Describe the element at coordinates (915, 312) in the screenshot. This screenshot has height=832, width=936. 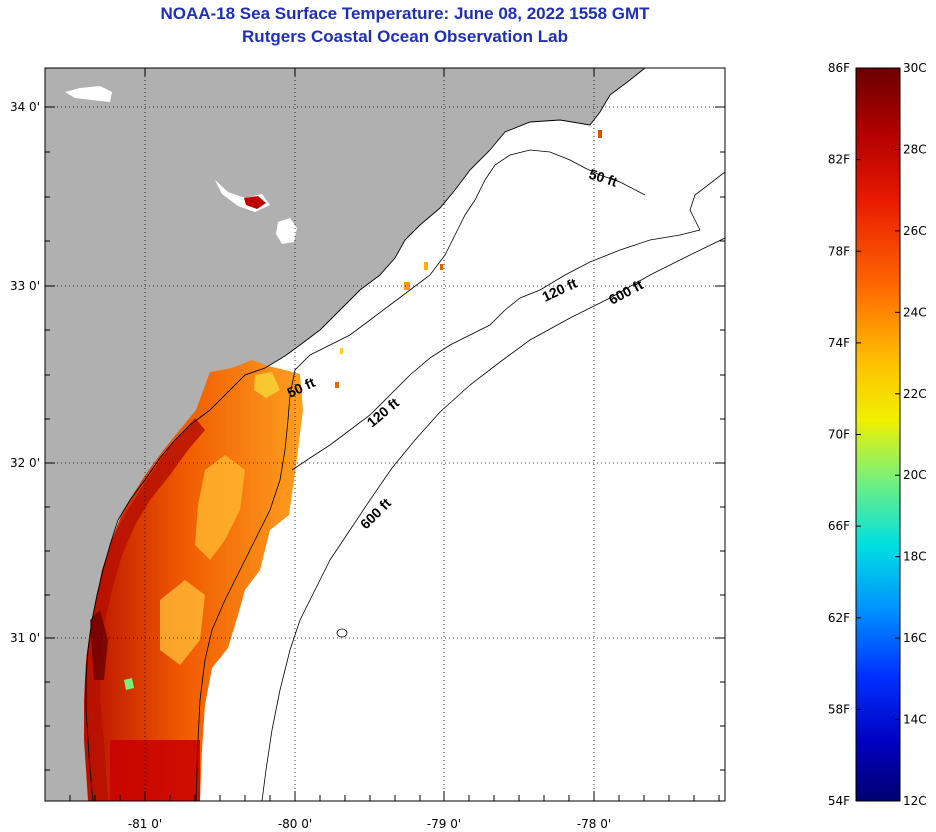
I see `colorbar-celsius-label: 24C` at that location.